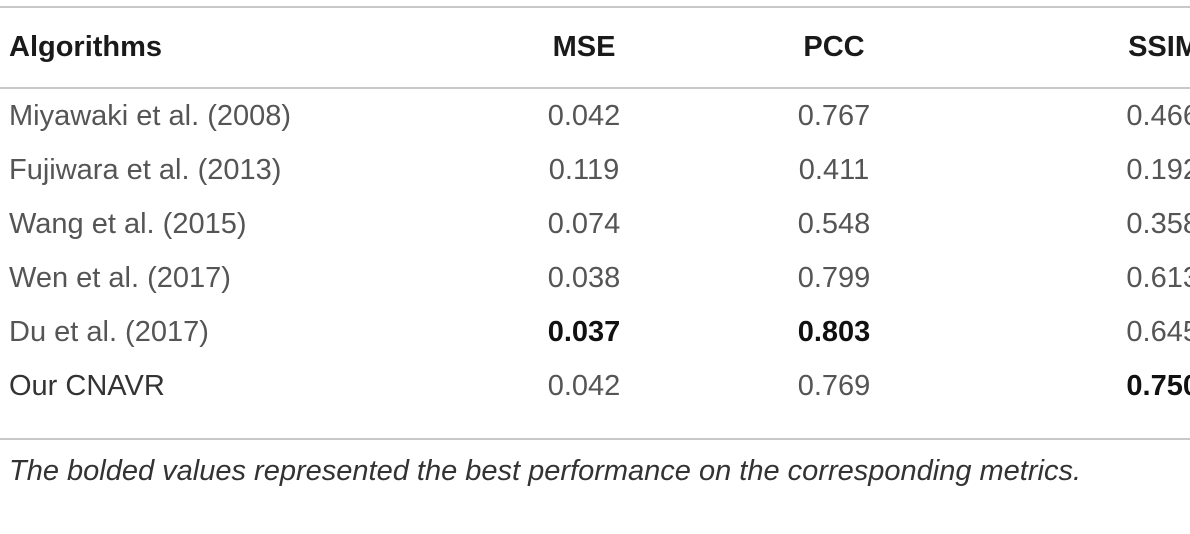 Image resolution: width=1190 pixels, height=534 pixels. What do you see at coordinates (120, 277) in the screenshot?
I see `algorithm-cell: Wen et al. (2017)` at bounding box center [120, 277].